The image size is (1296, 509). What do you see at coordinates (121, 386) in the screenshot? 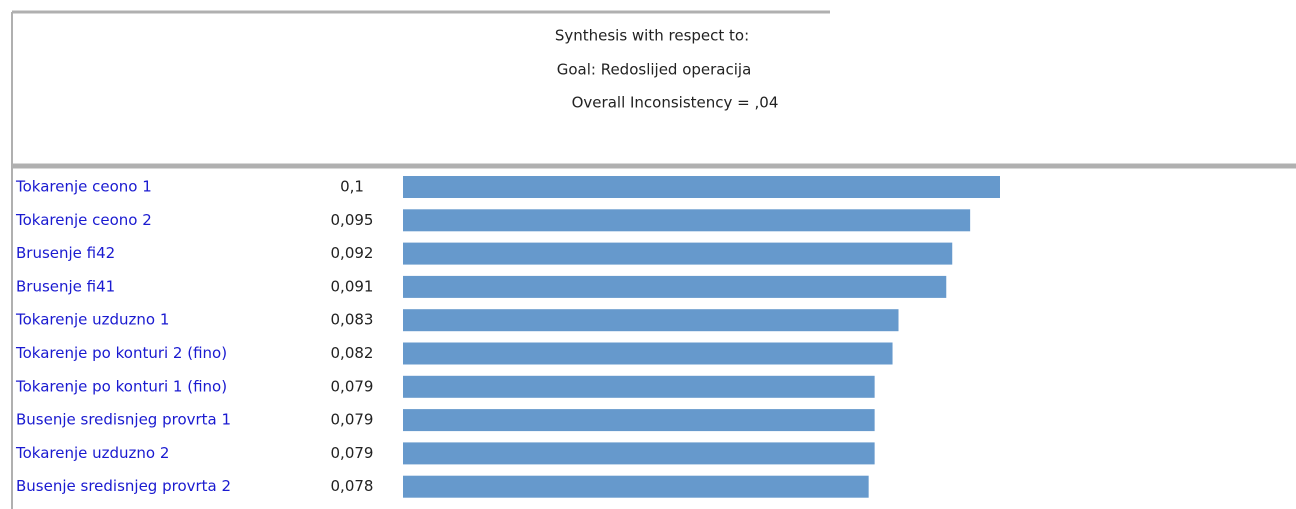
I see `category-label: Tokarenje po konturi 1 (fino)` at bounding box center [121, 386].